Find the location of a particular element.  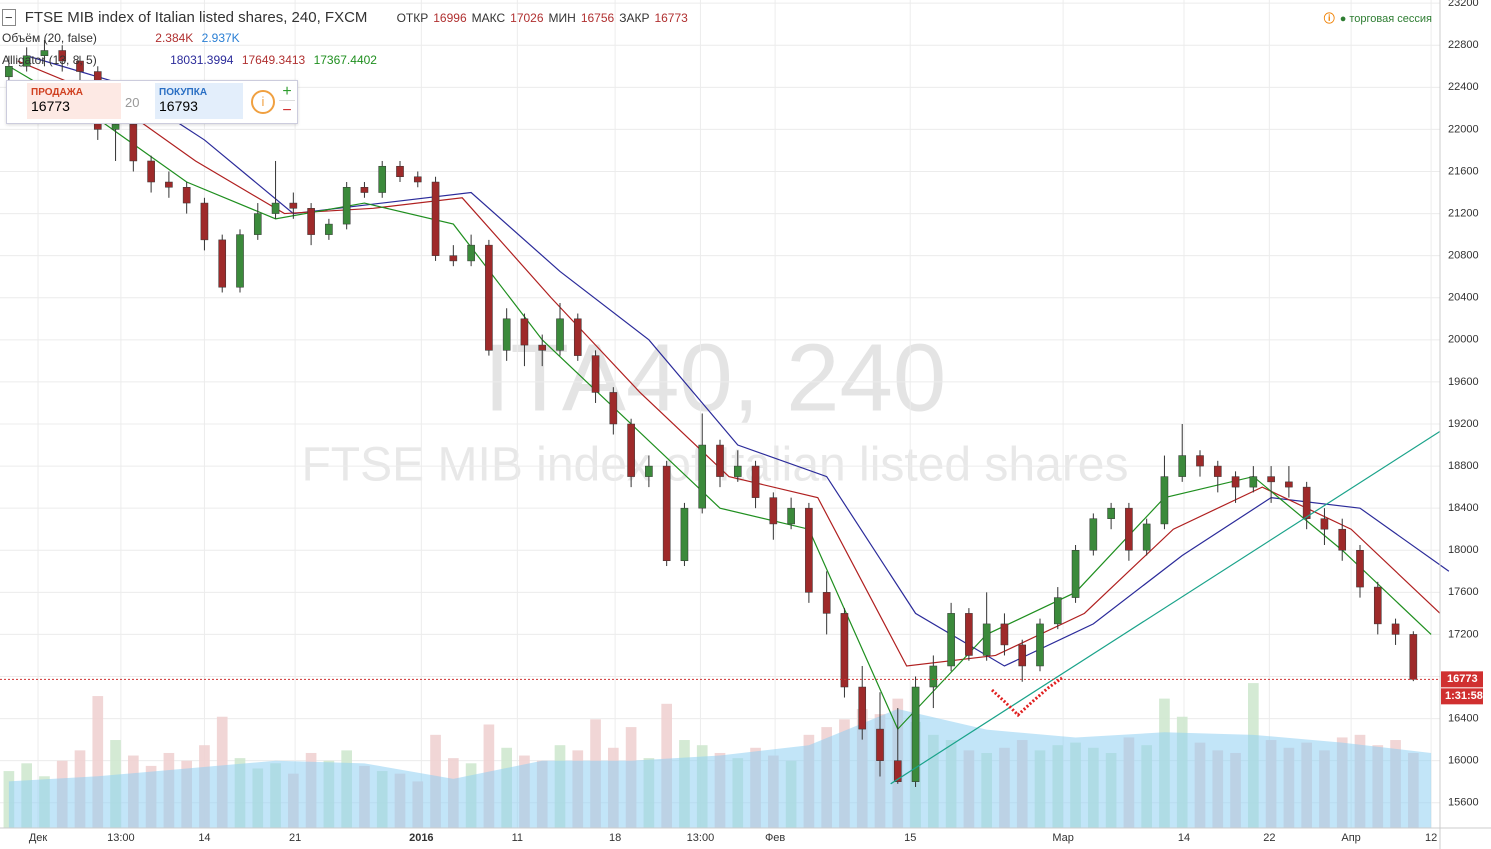

session-label: торговая сессия is located at coordinates (1390, 19).